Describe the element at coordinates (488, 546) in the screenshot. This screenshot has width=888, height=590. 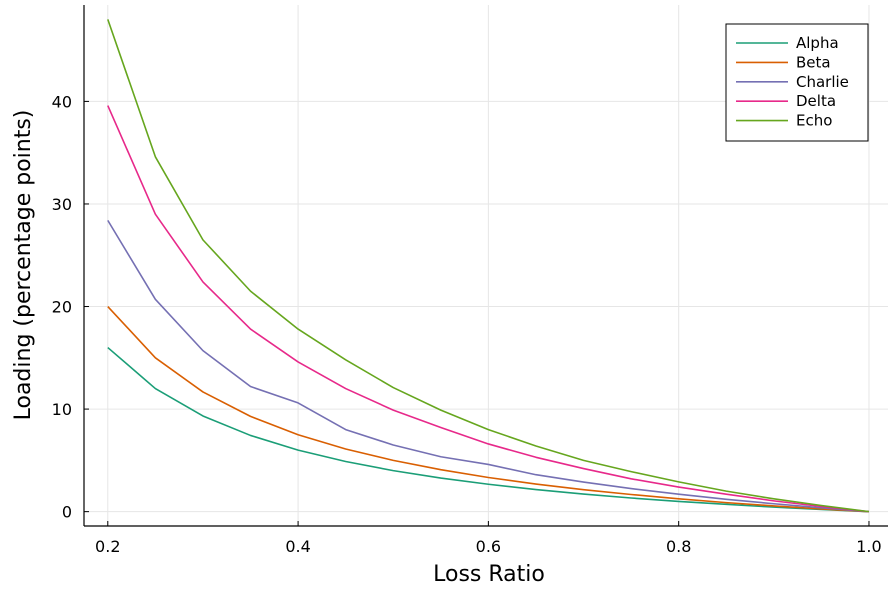
I see `x-tick-label: 0.6` at that location.